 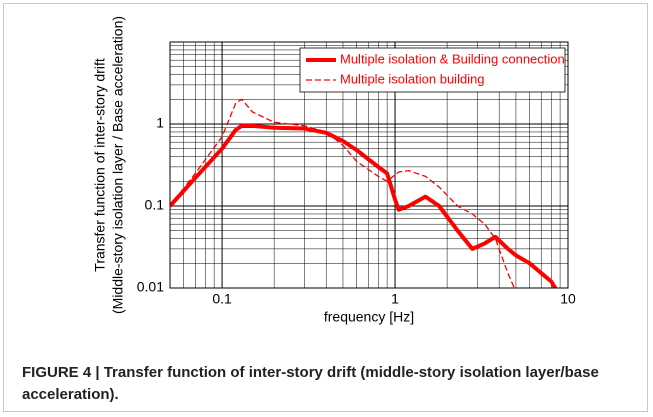 I want to click on y-axis-label: Transfer function of inter-story drift, so click(x=100, y=165).